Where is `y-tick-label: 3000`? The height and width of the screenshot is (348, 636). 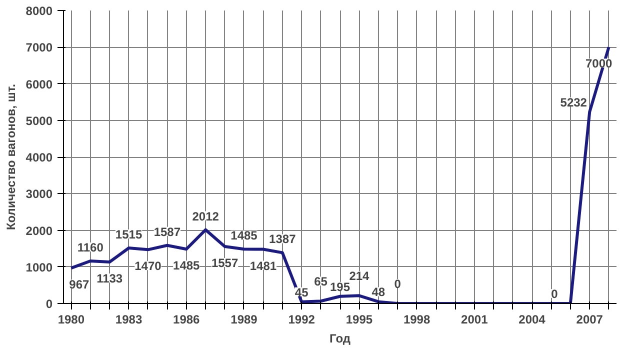
y-tick-label: 3000 is located at coordinates (39, 194).